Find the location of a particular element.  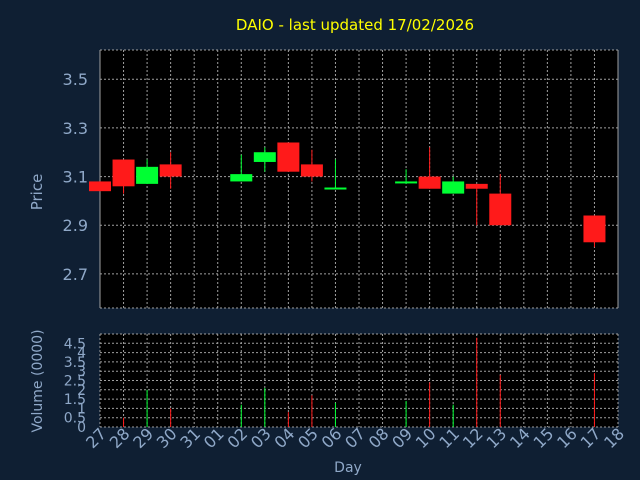

volume-tick-label: 1.5 is located at coordinates (75, 400).